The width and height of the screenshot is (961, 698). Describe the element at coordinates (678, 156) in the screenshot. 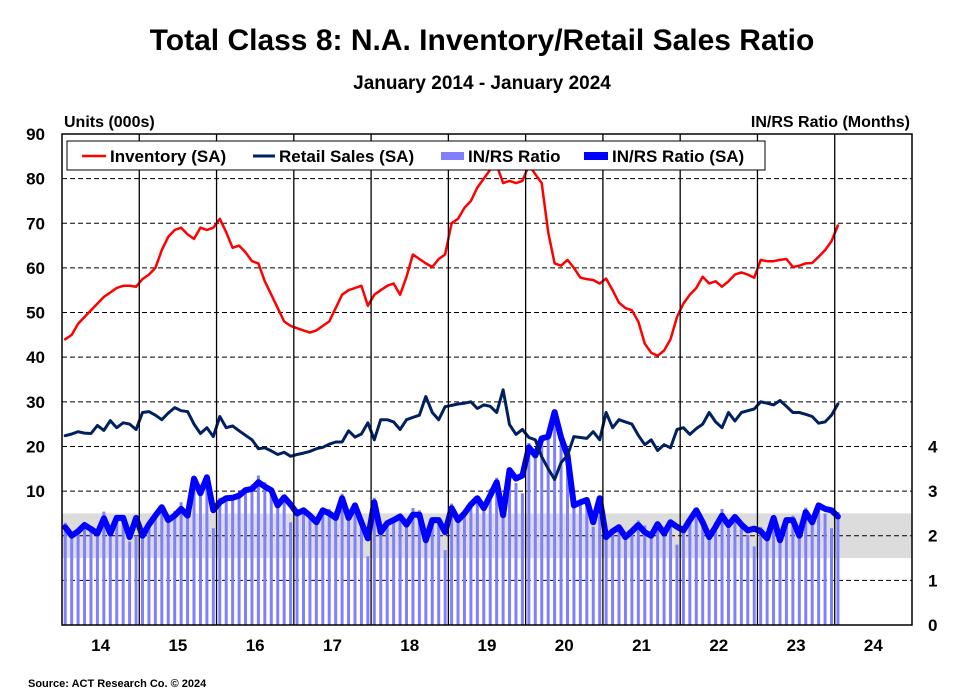

I see `legend-label-ratio-sa: IN/RS Ratio (SA)` at that location.